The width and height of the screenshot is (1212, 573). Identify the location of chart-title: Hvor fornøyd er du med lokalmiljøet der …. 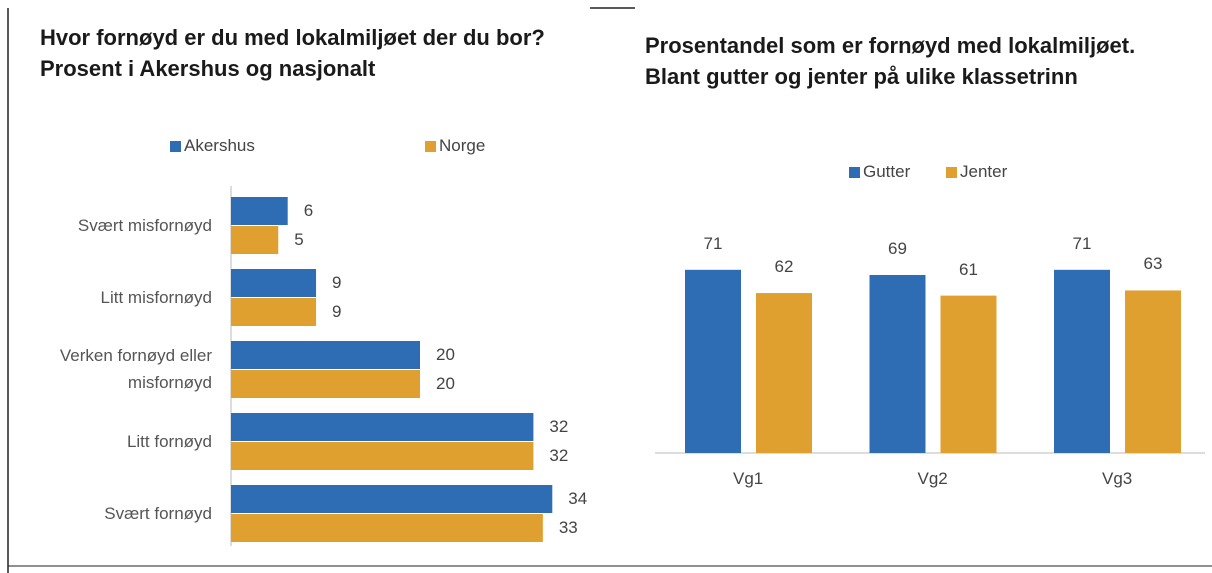
(292, 53).